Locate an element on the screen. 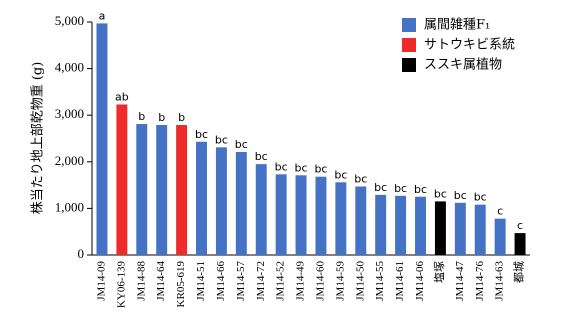 This screenshot has height=328, width=575. legend-label: サトウキビ系統 is located at coordinates (469, 45).